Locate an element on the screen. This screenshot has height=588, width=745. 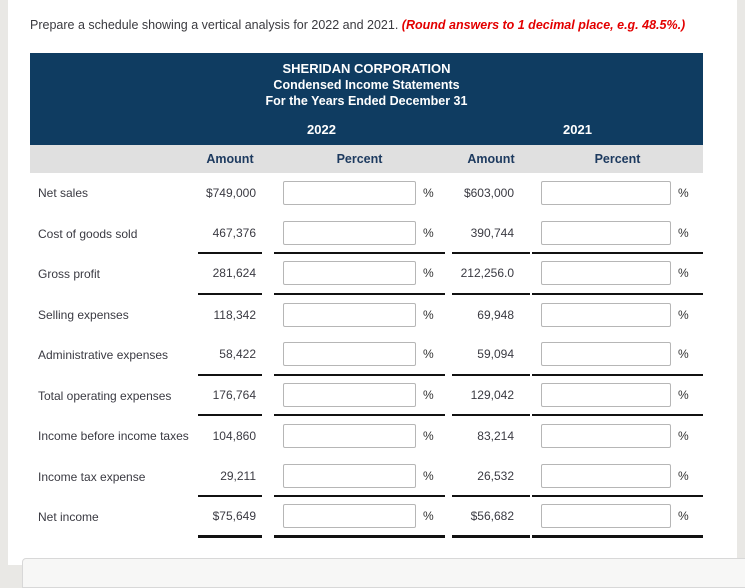
row-label: Income before income taxes is located at coordinates (113, 436).